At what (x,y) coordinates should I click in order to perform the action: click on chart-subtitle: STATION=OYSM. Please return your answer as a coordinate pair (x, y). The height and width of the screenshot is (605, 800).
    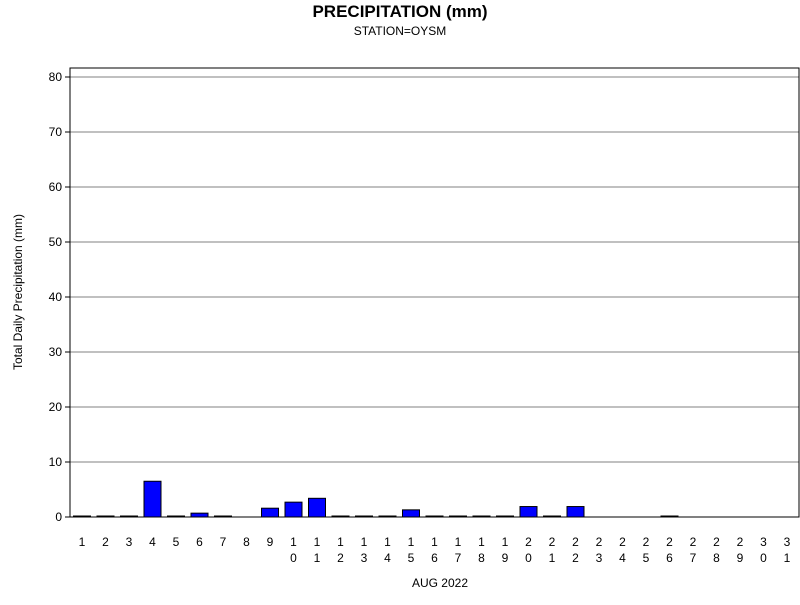
    Looking at the image, I should click on (400, 31).